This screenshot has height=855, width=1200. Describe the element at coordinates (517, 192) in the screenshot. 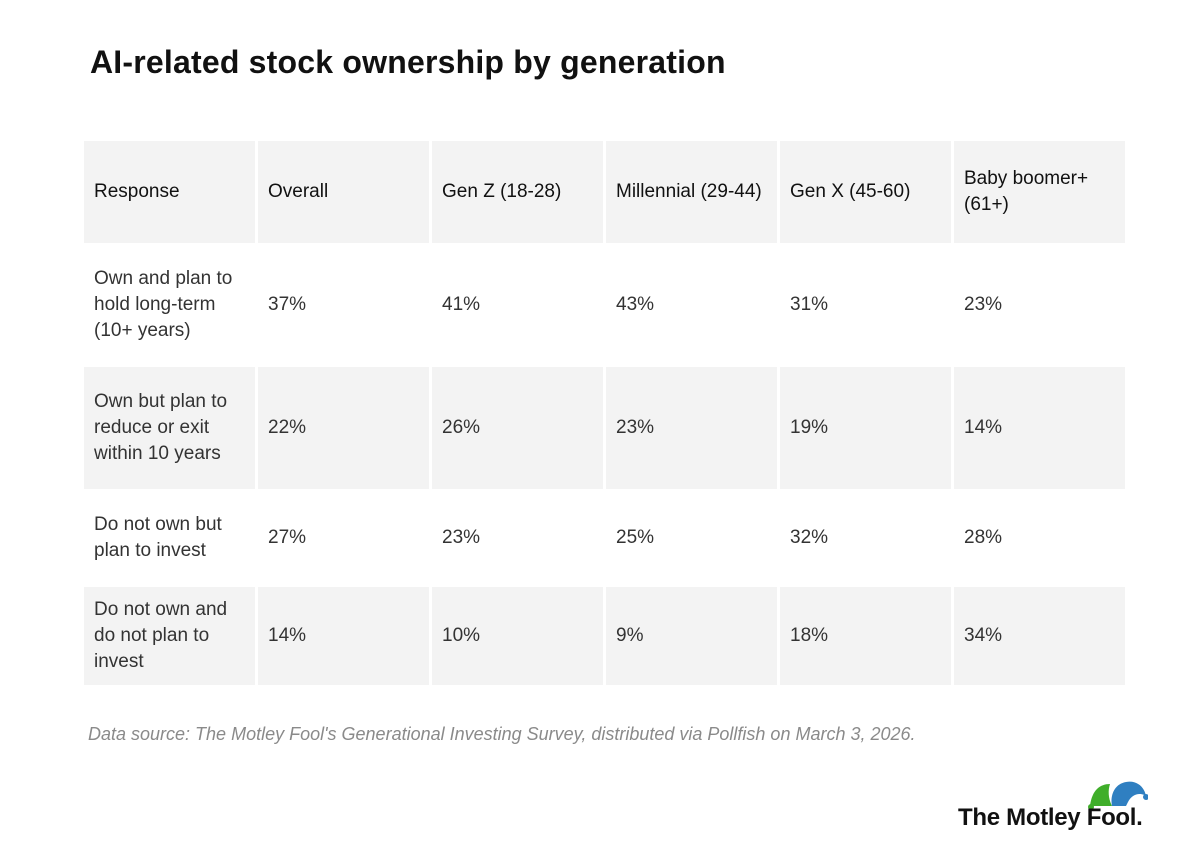

I see `column-header: Gen Z (18-28)` at that location.